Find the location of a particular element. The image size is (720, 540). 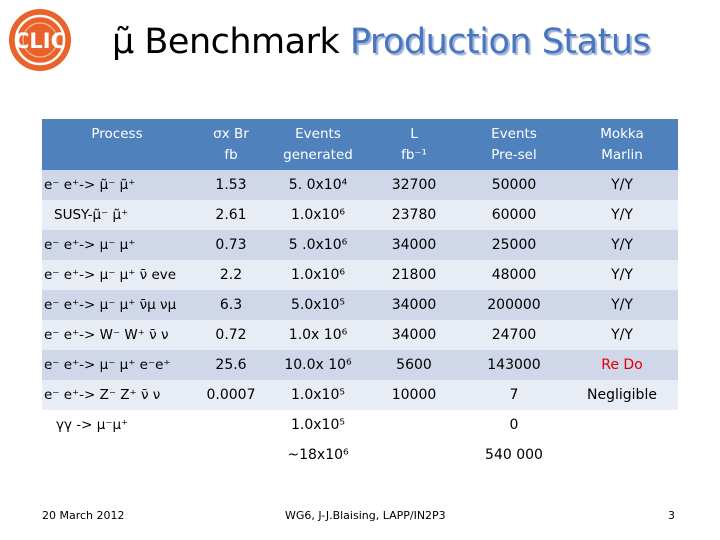

header-events-generated: Events generated is located at coordinates (318, 144).